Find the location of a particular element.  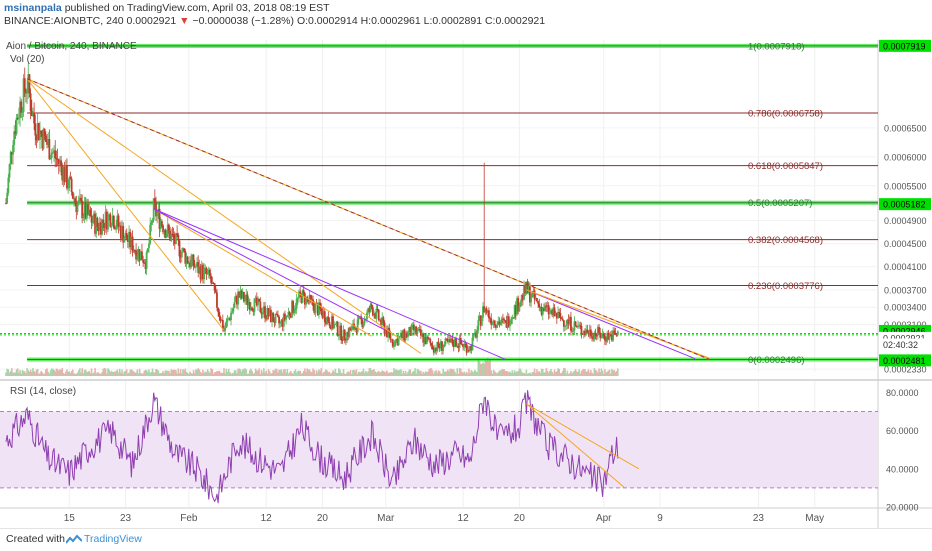

time-axis: 15 23 Feb 12 20 Mar 12 20 Apr 9 23 May is located at coordinates (444, 518).